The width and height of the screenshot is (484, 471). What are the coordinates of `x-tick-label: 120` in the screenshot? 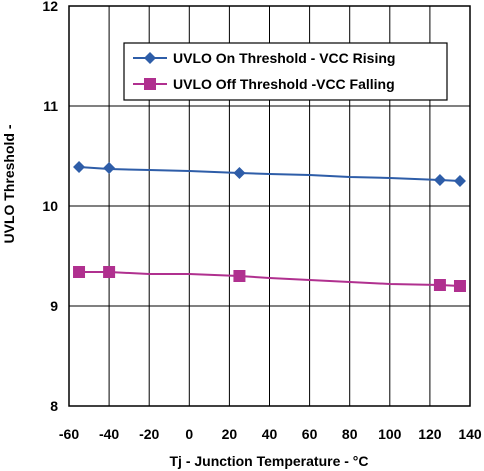 It's located at (430, 434).